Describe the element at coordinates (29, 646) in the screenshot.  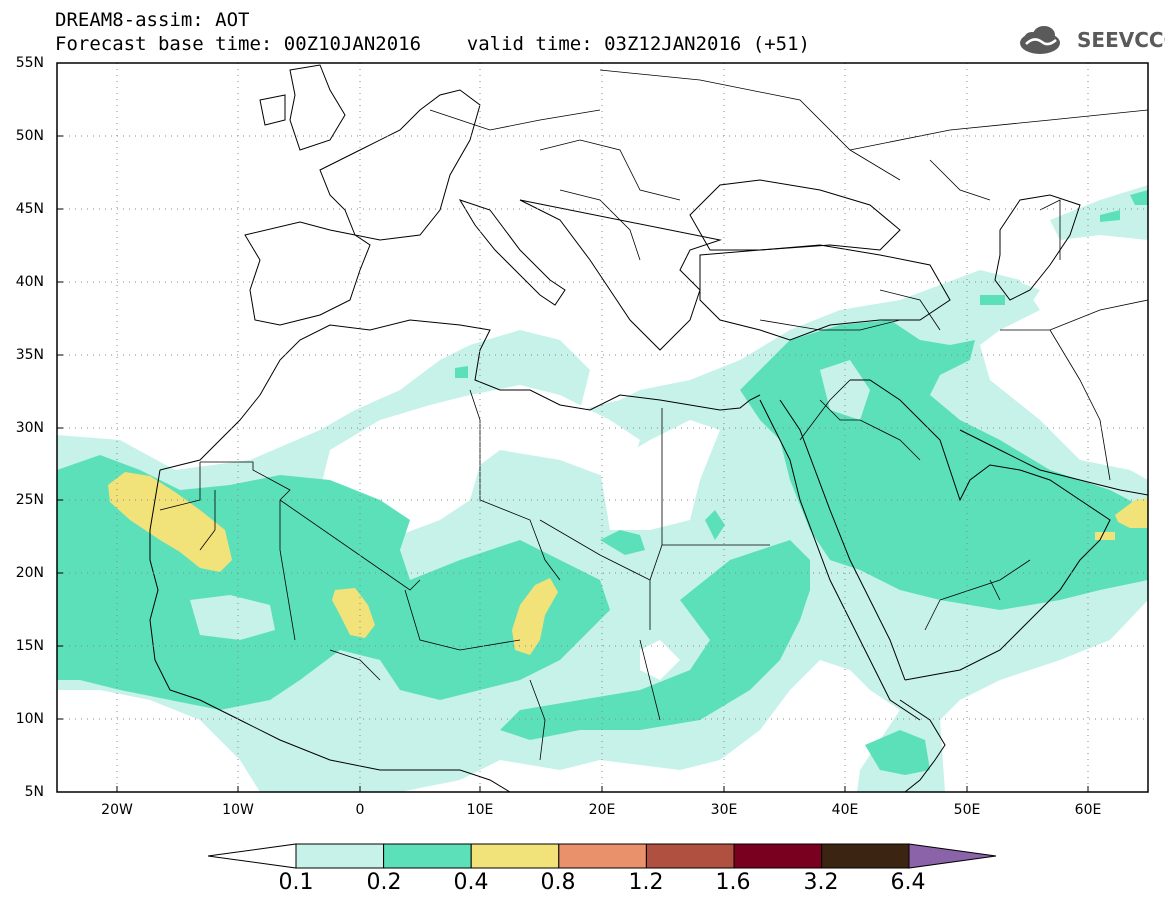
I see `lat-label: 15N` at that location.